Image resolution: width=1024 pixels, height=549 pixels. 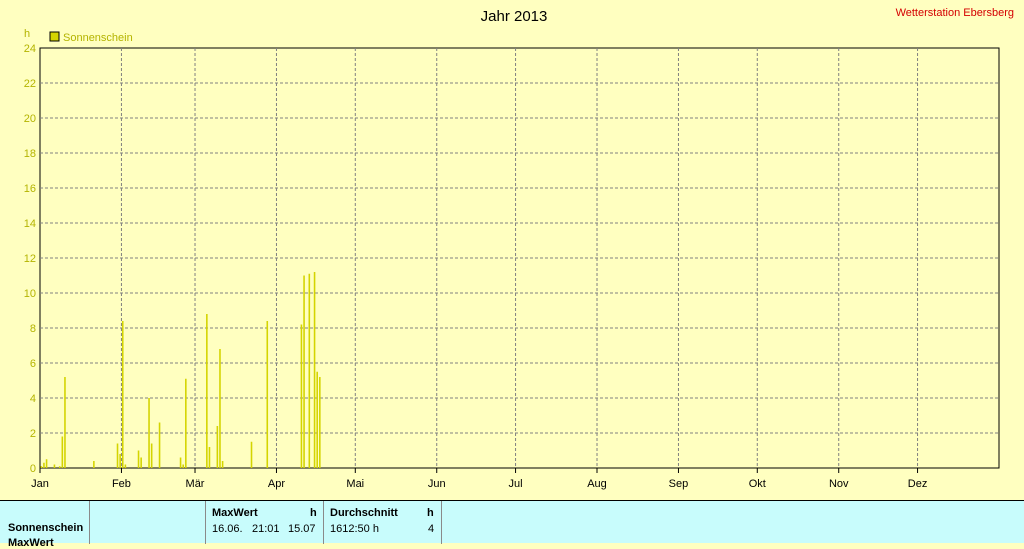 I want to click on y-tick-label: 12, so click(x=30, y=259).